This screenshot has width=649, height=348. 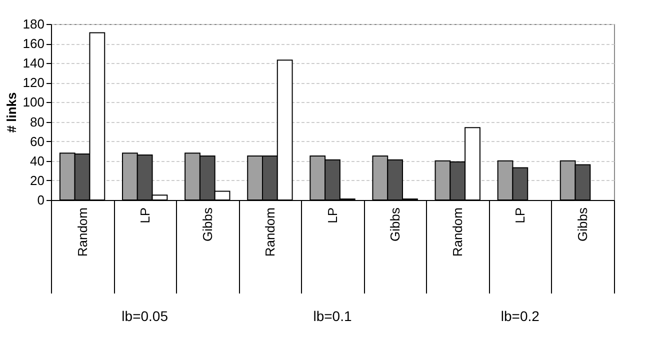 I want to click on y-tick-label: 20, so click(x=37, y=180).